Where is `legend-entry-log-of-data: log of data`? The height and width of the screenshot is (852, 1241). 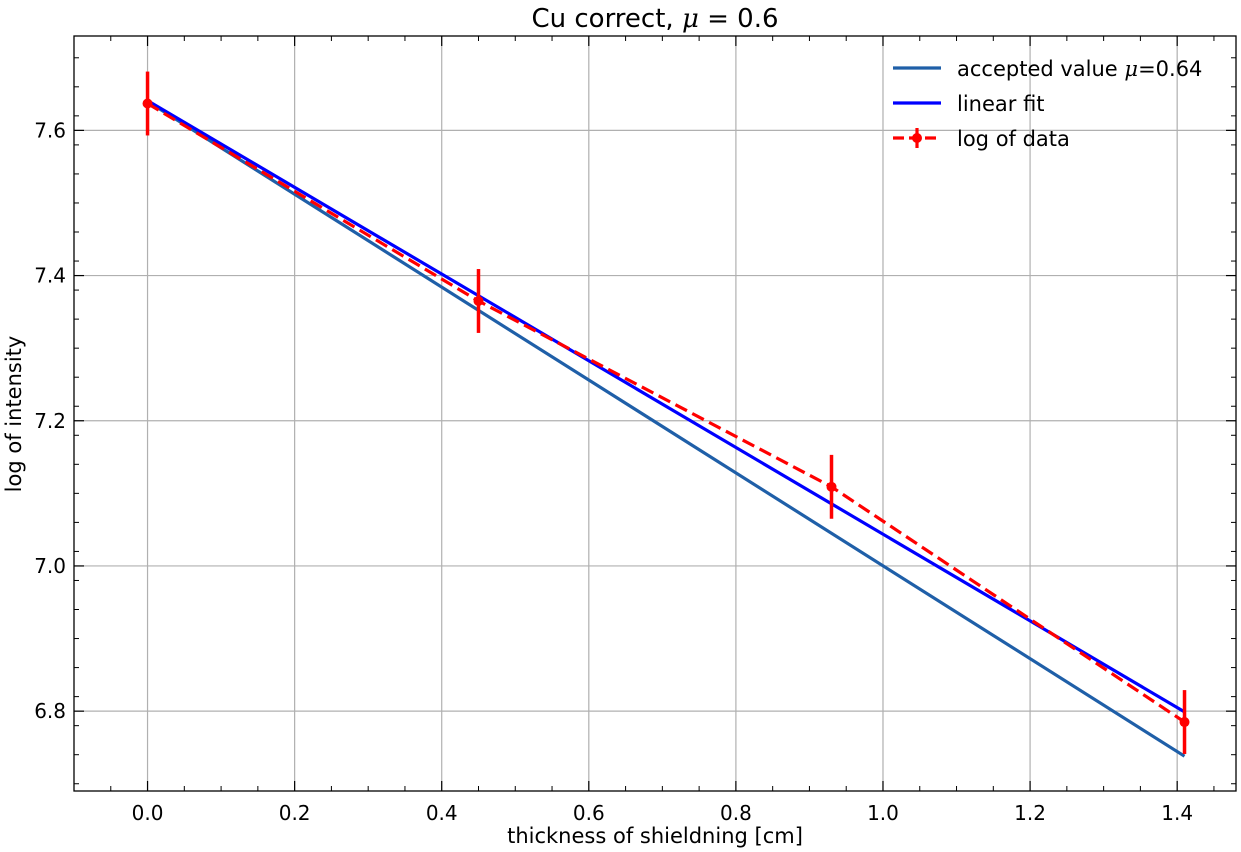 legend-entry-log-of-data: log of data is located at coordinates (981, 139).